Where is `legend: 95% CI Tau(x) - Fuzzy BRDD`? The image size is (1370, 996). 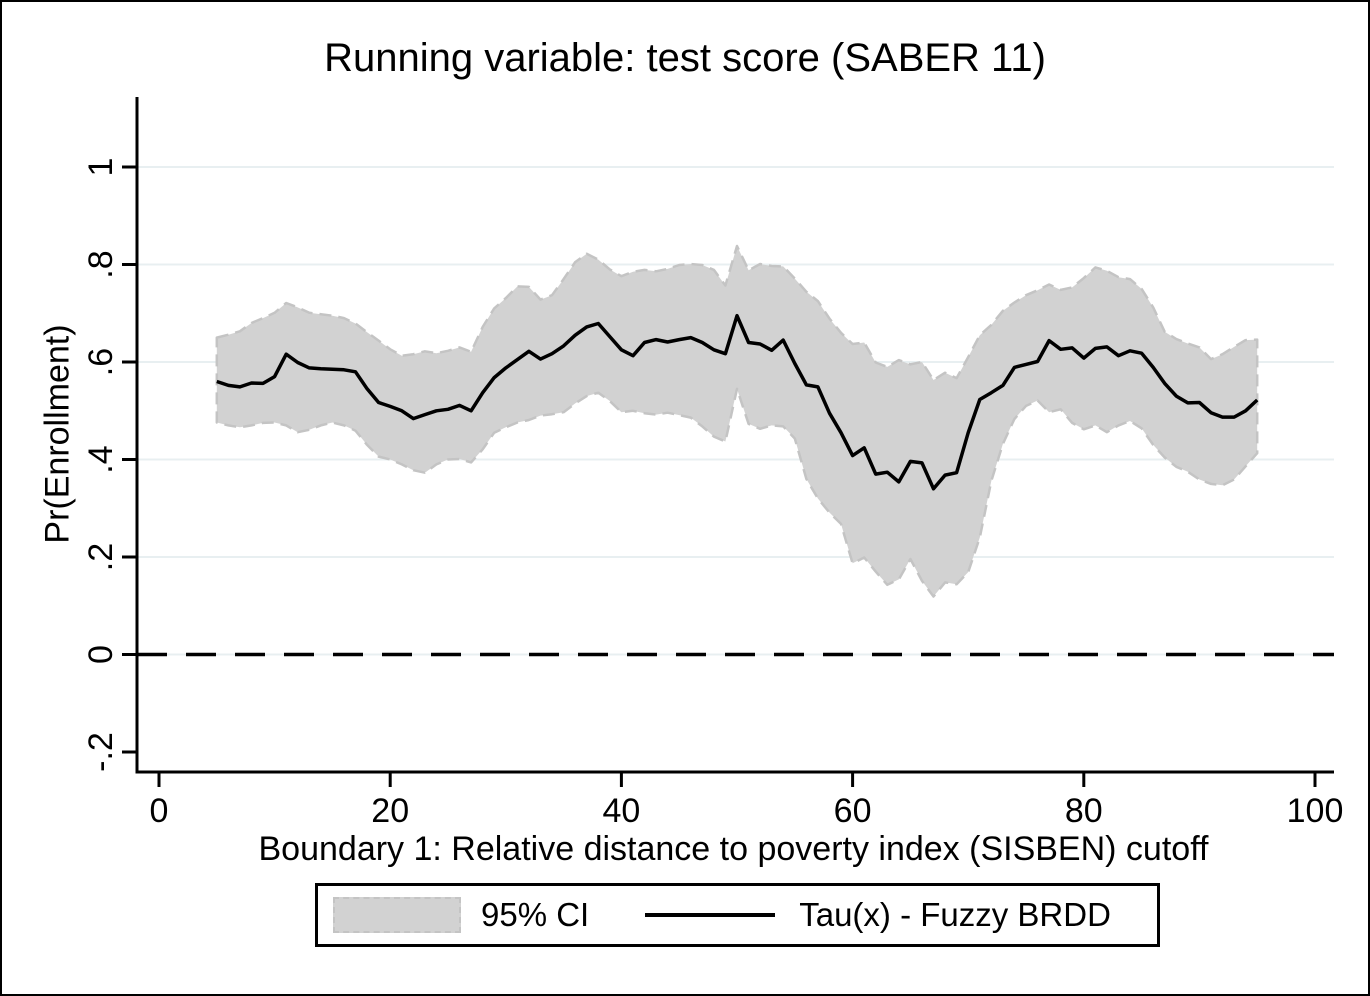 legend: 95% CI Tau(x) - Fuzzy BRDD is located at coordinates (737, 915).